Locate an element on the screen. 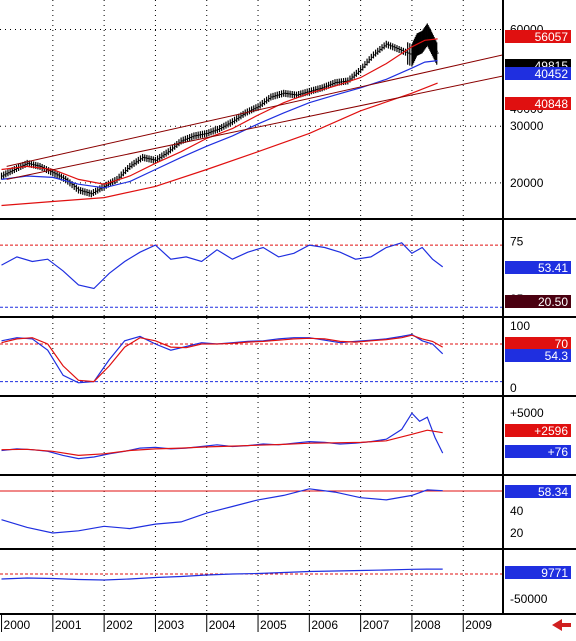  y-tick-label: 0 is located at coordinates (513, 388).